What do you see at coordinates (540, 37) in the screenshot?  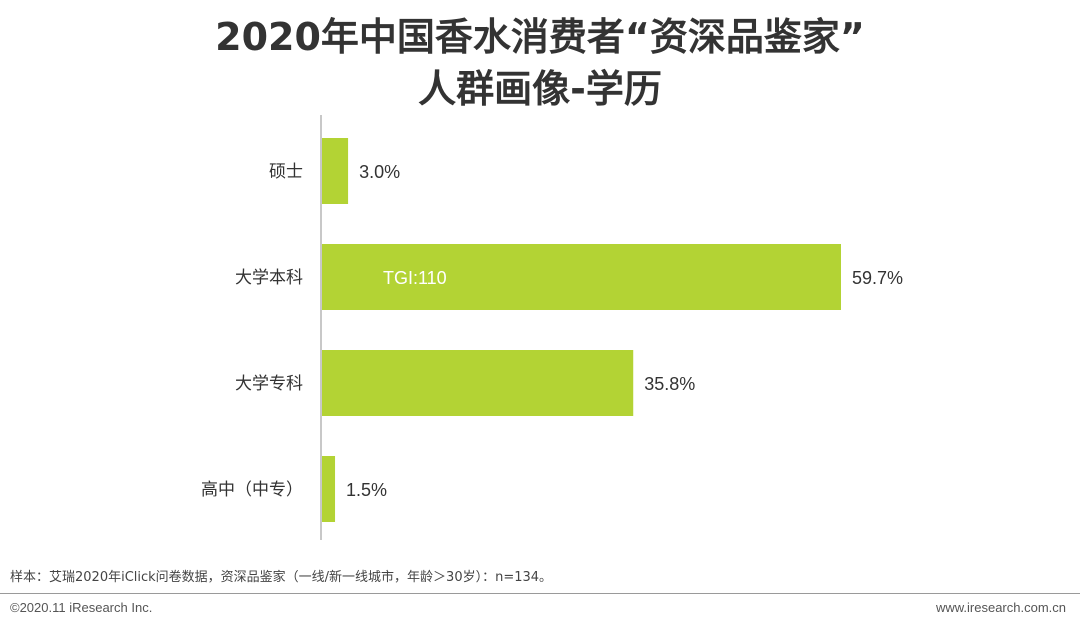 I see `chart-title-line-1: 2020年中国香水消费者“资深品鉴家”` at bounding box center [540, 37].